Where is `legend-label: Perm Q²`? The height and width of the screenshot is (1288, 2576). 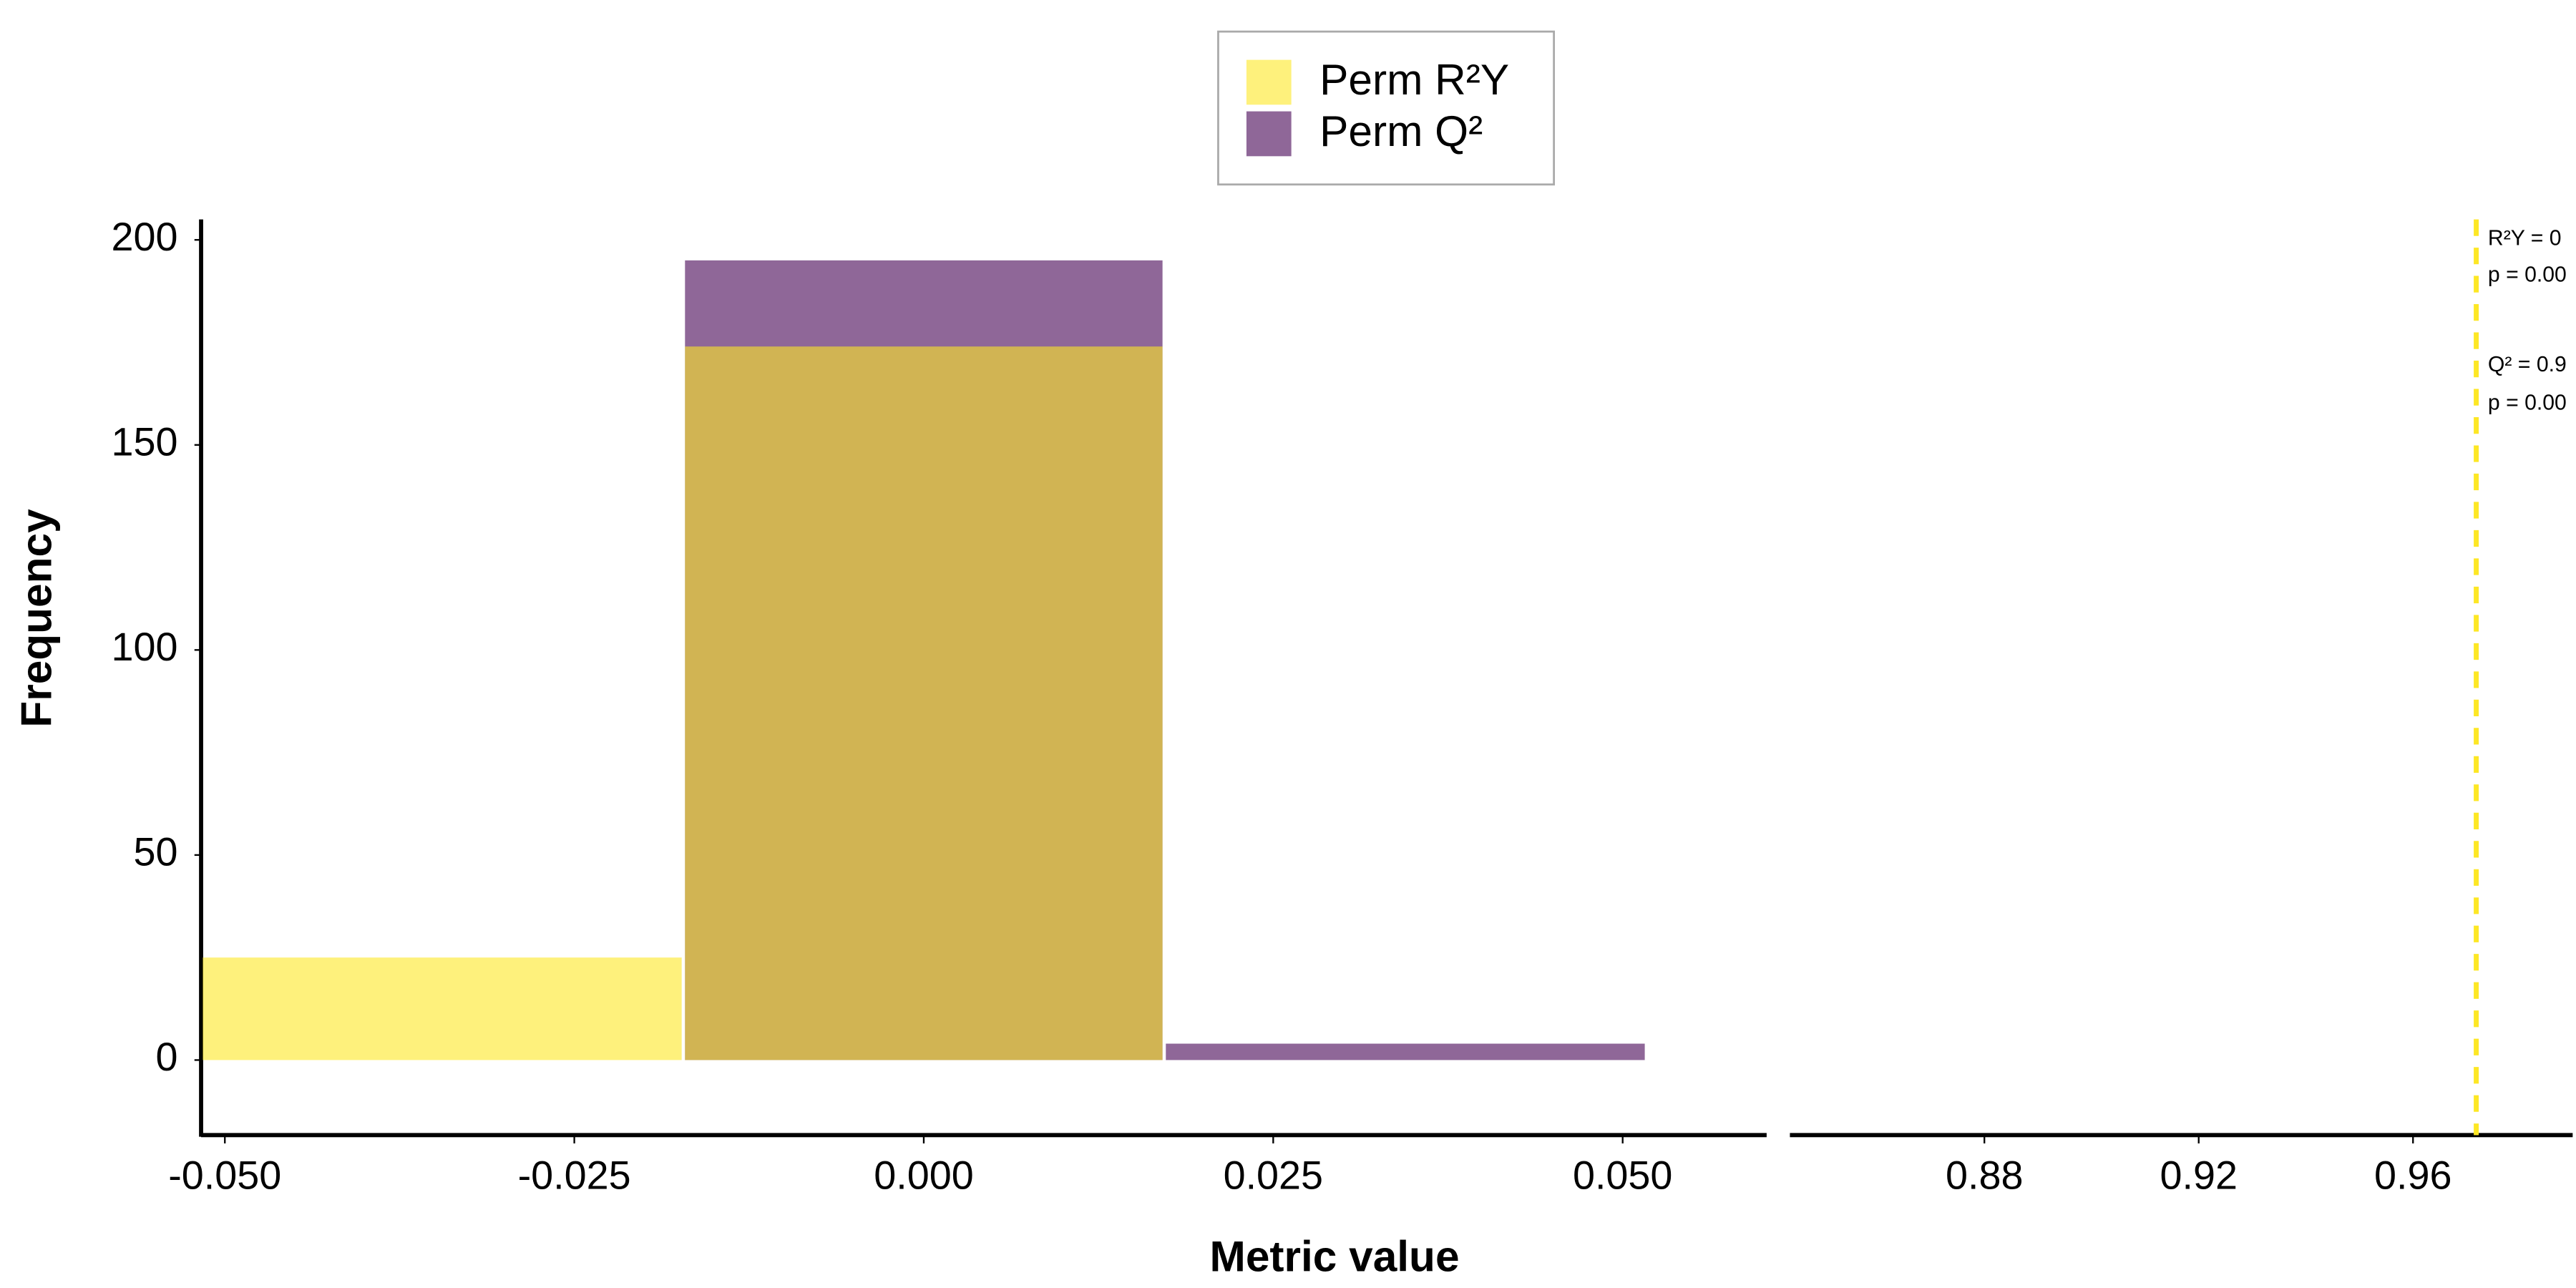
legend-label: Perm Q² is located at coordinates (1401, 131).